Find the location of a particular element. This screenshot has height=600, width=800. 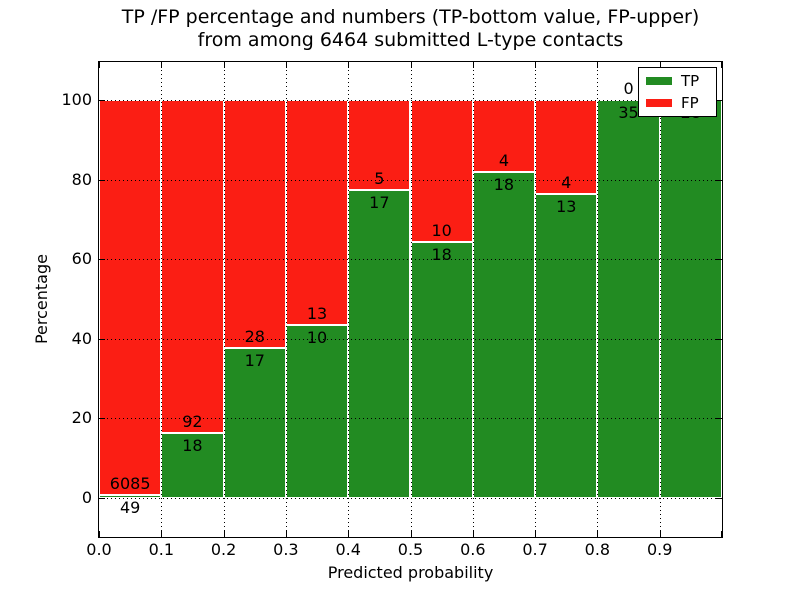

x-tick-label: 0.5 is located at coordinates (410, 549).